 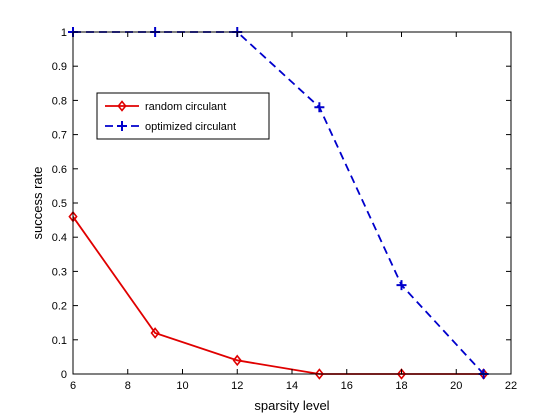 I want to click on x-axis-label: sparsity level, so click(x=291, y=405).